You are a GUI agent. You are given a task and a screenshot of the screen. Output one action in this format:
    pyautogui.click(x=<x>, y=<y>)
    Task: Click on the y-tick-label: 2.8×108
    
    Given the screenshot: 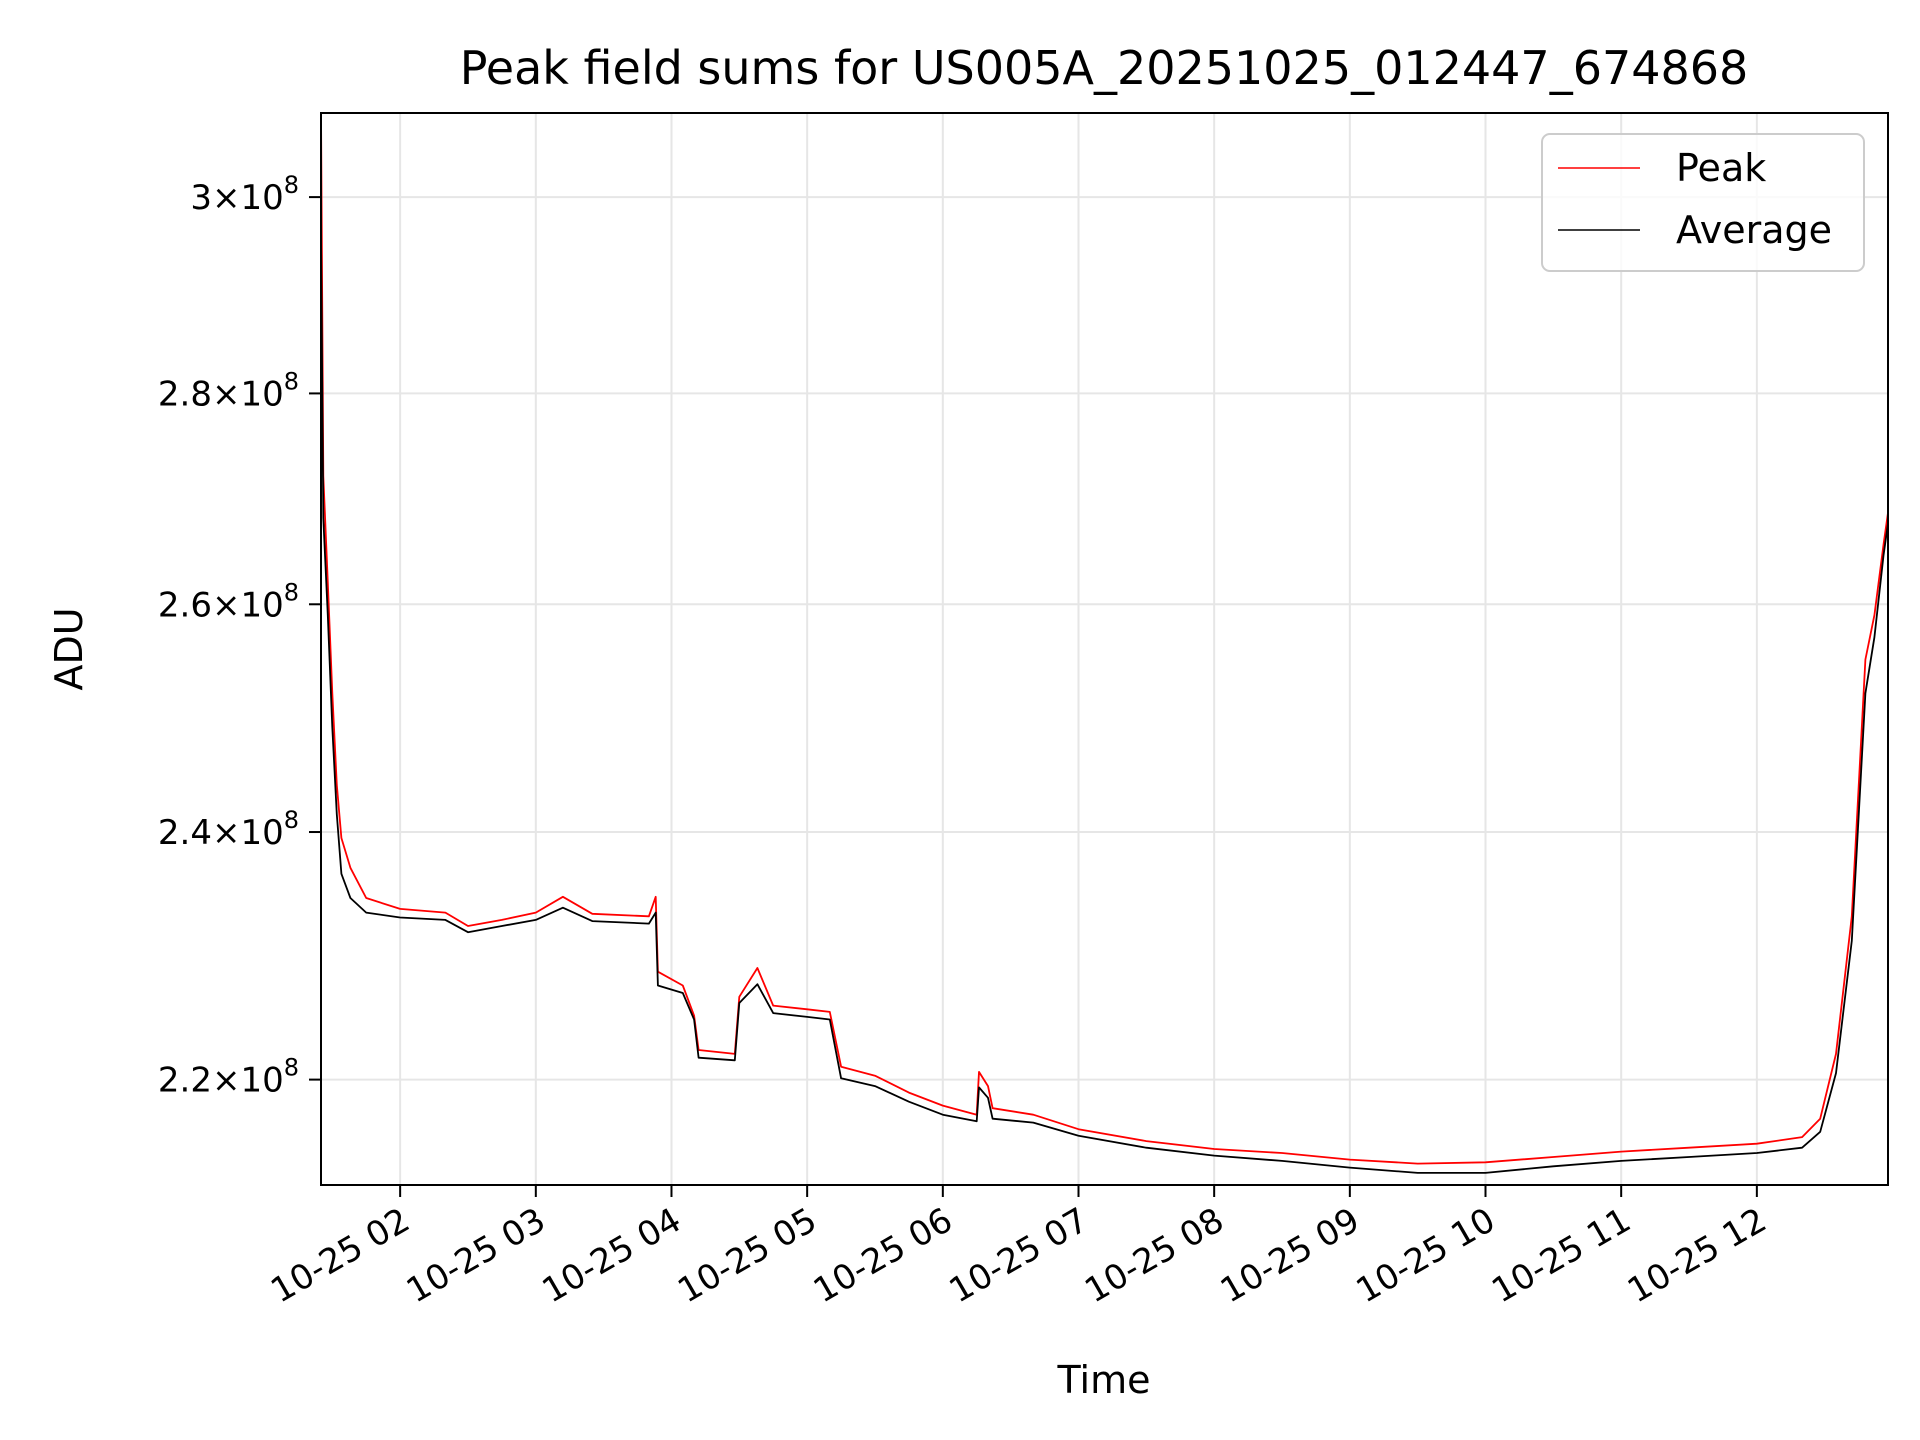 What is the action you would take?
    pyautogui.click(x=228, y=390)
    